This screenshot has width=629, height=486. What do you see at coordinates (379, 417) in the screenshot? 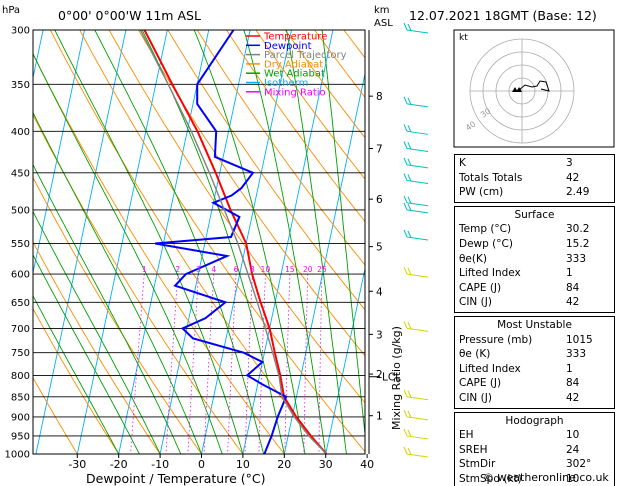
I see `altitude-tick-label: 1` at bounding box center [379, 417].